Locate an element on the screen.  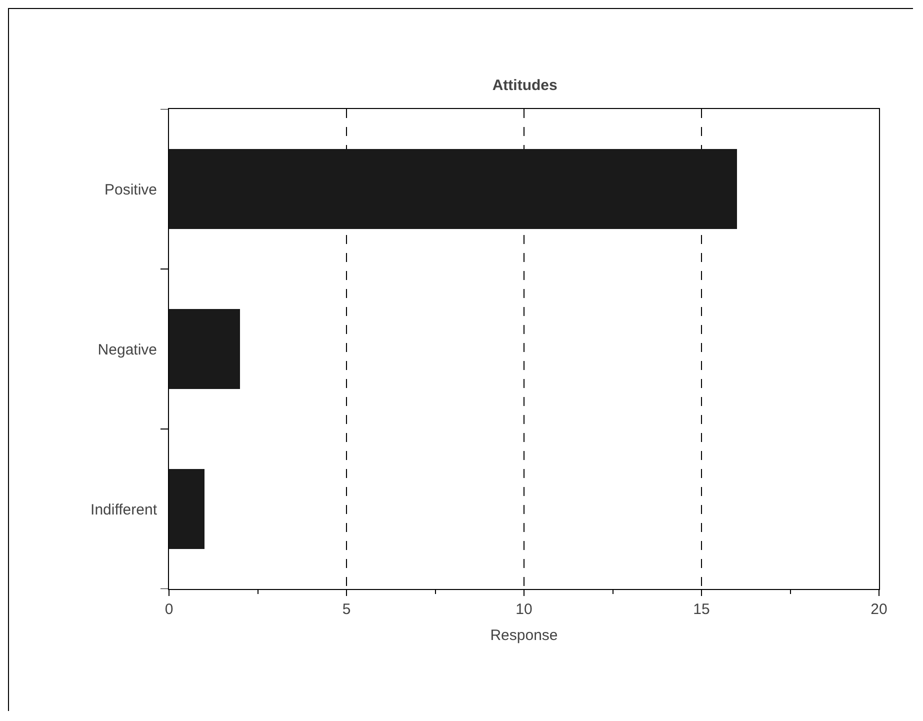
x-axis-title: Response is located at coordinates (524, 635).